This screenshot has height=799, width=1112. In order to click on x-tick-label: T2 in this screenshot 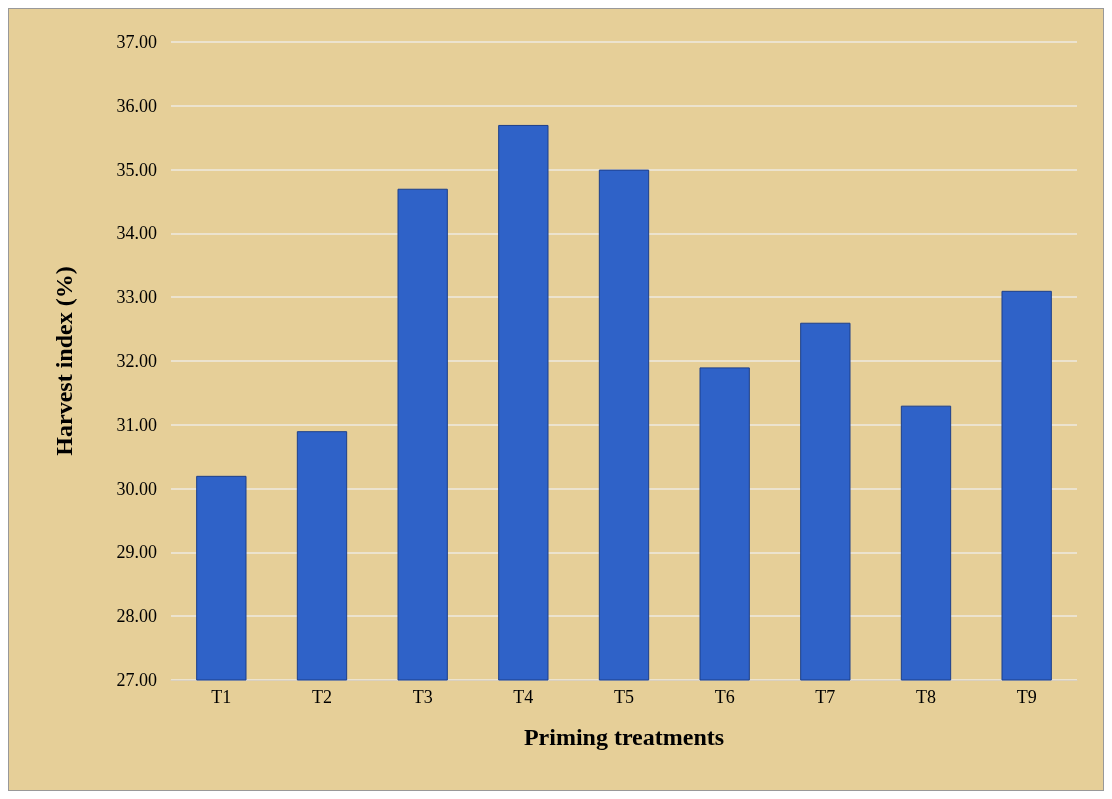, I will do `click(322, 697)`.